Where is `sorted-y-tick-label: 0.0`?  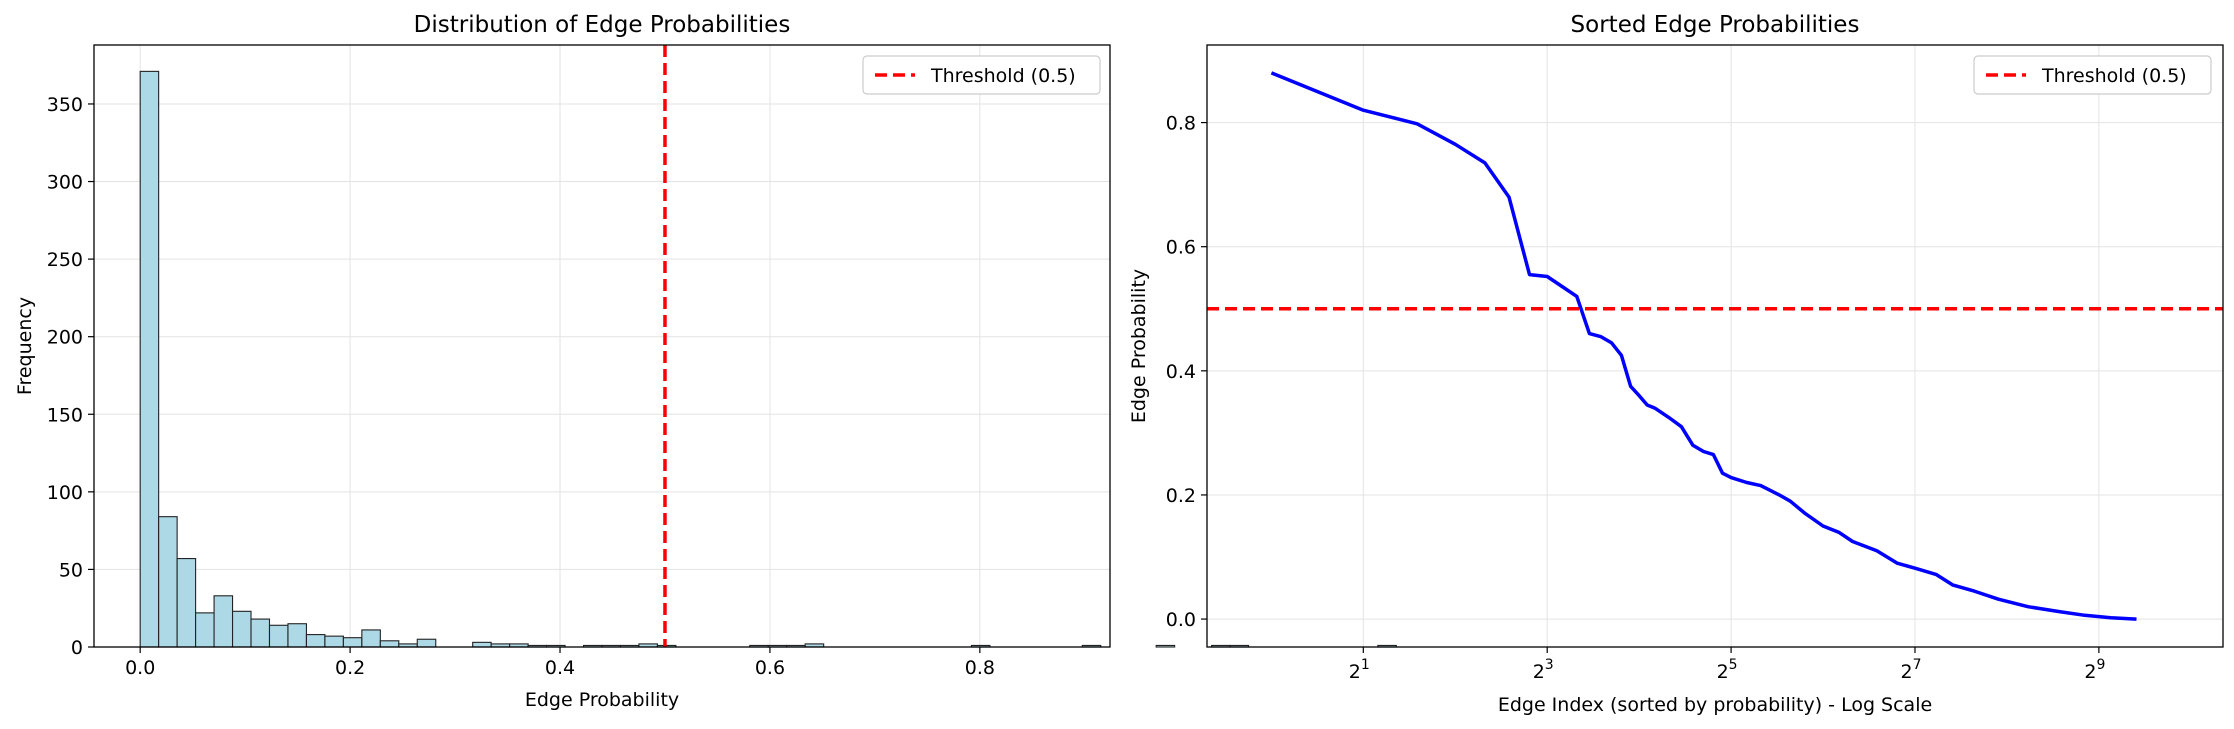 sorted-y-tick-label: 0.0 is located at coordinates (1181, 620).